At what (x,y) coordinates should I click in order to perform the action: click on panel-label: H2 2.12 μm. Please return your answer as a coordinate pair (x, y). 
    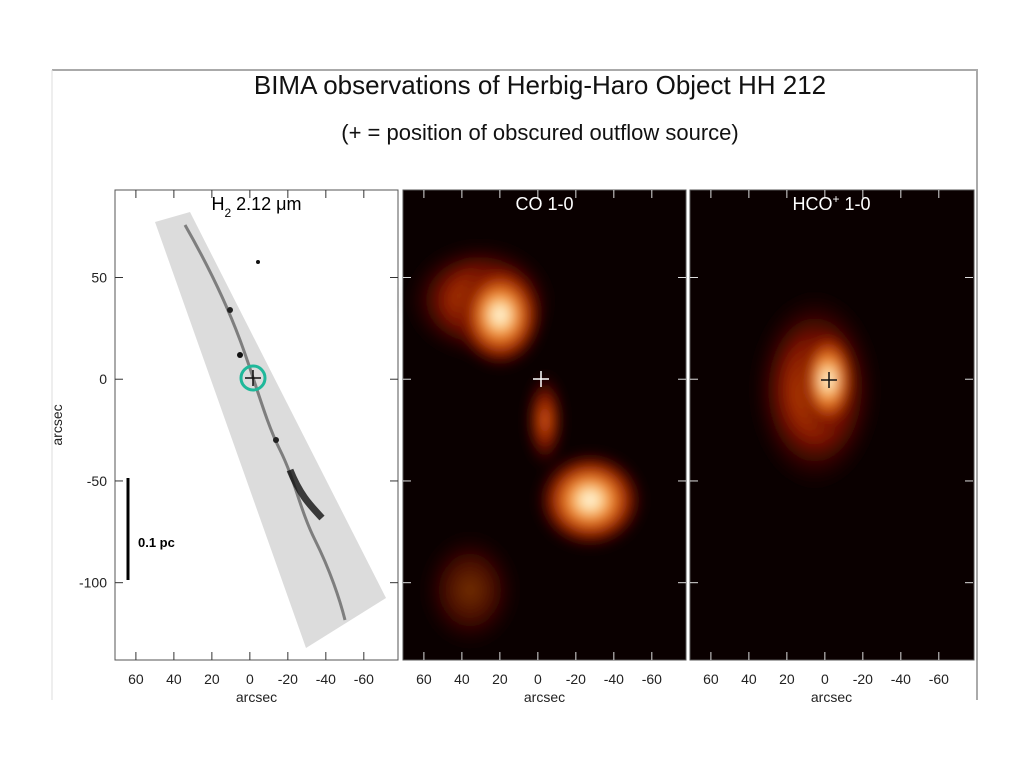
    Looking at the image, I should click on (256, 207).